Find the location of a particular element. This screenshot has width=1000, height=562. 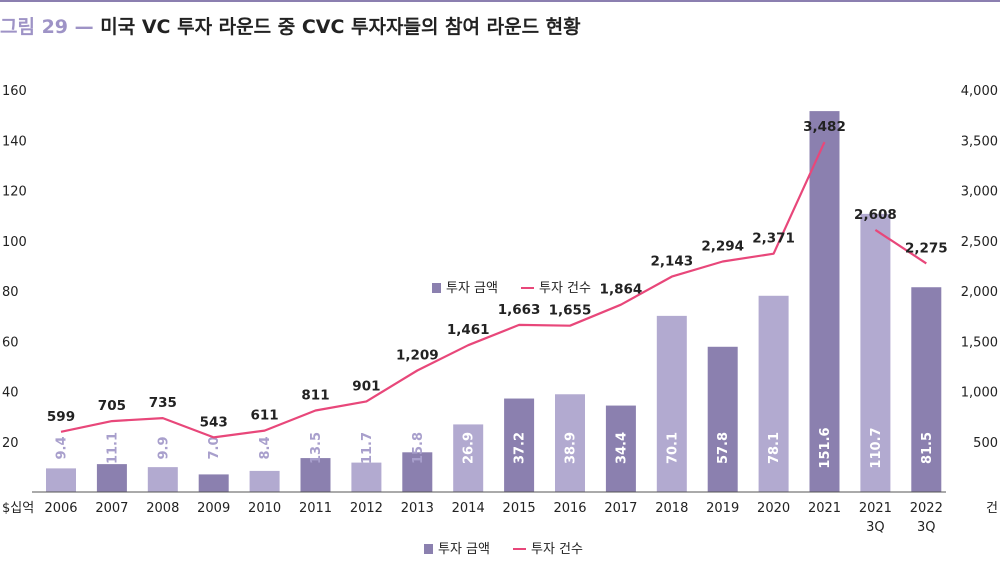

x-tick-label: 2012 is located at coordinates (366, 508).